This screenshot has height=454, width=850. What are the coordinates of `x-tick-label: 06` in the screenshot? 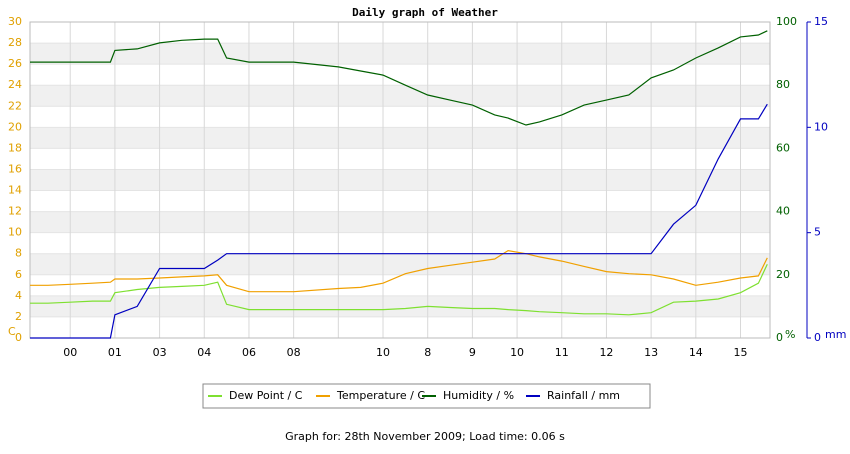 It's located at (249, 352).